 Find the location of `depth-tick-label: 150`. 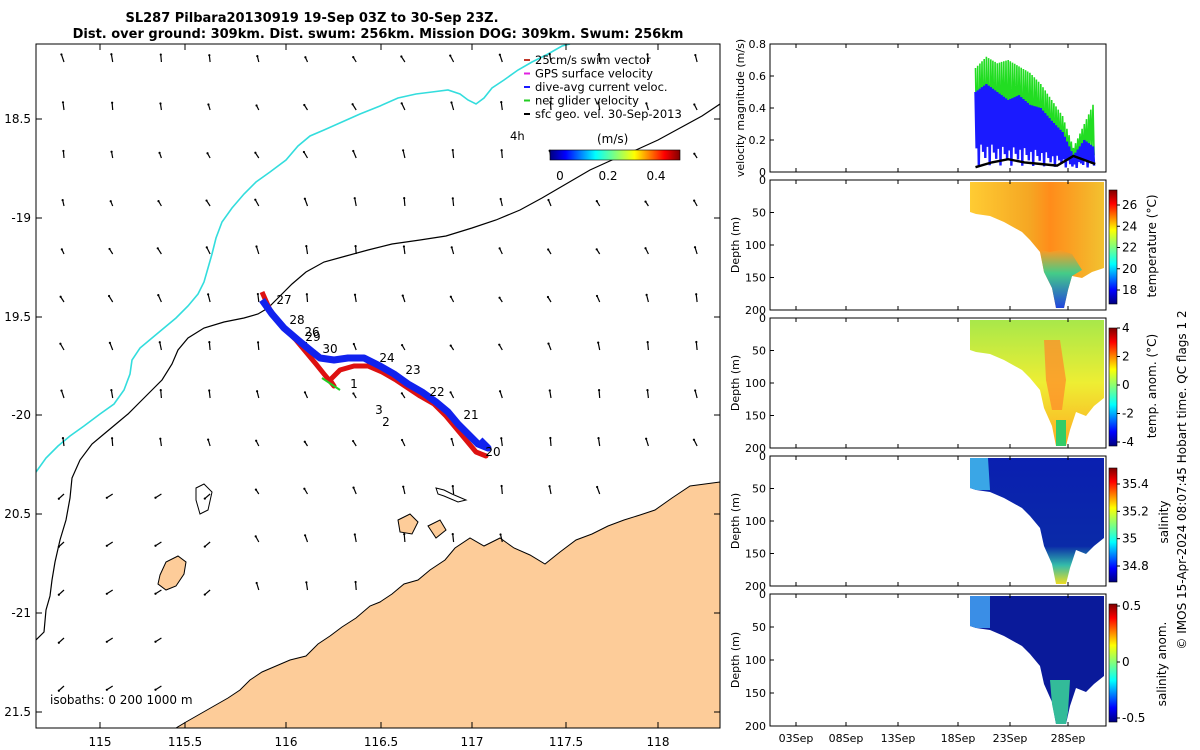

depth-tick-label: 150 is located at coordinates (755, 693).